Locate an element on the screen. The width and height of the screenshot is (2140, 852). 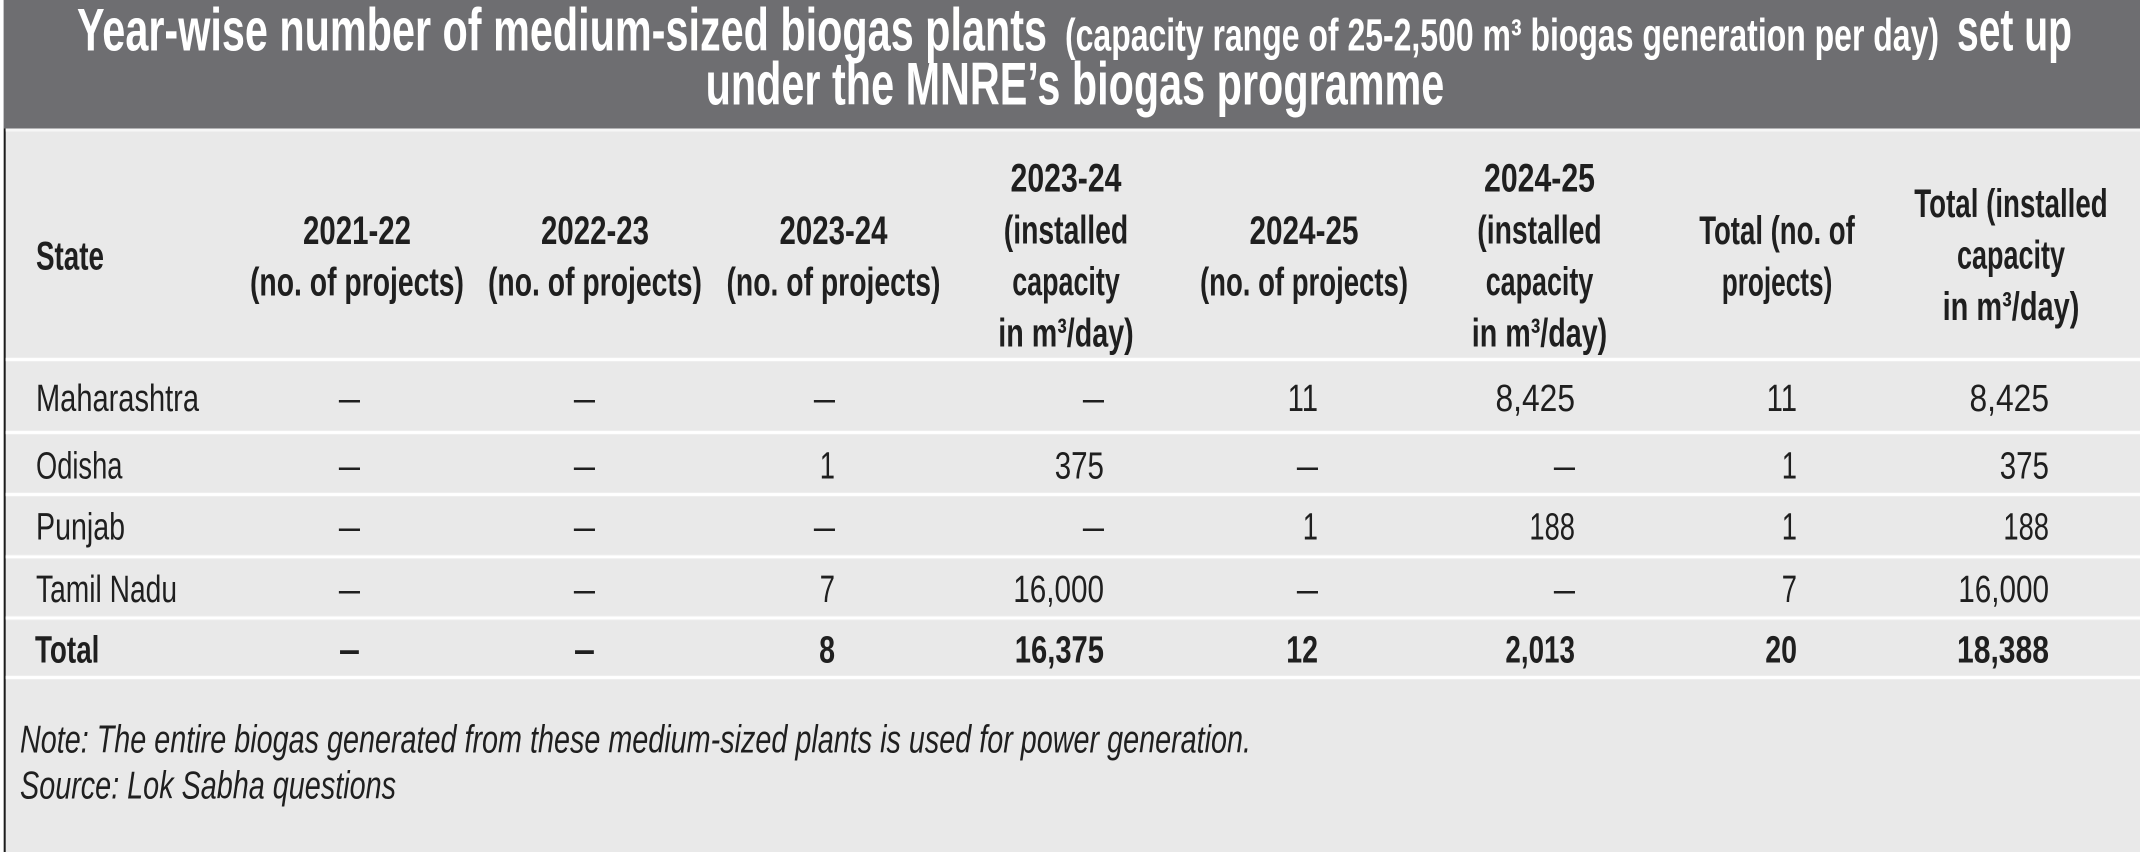
svg-text: Odisha is located at coordinates (79, 467).